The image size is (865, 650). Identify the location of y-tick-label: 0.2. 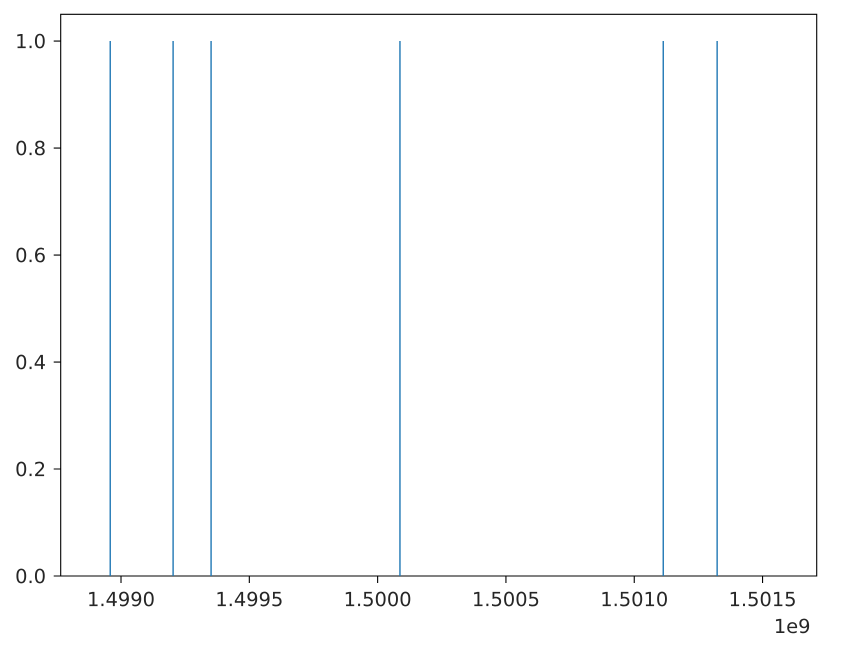
(30, 469).